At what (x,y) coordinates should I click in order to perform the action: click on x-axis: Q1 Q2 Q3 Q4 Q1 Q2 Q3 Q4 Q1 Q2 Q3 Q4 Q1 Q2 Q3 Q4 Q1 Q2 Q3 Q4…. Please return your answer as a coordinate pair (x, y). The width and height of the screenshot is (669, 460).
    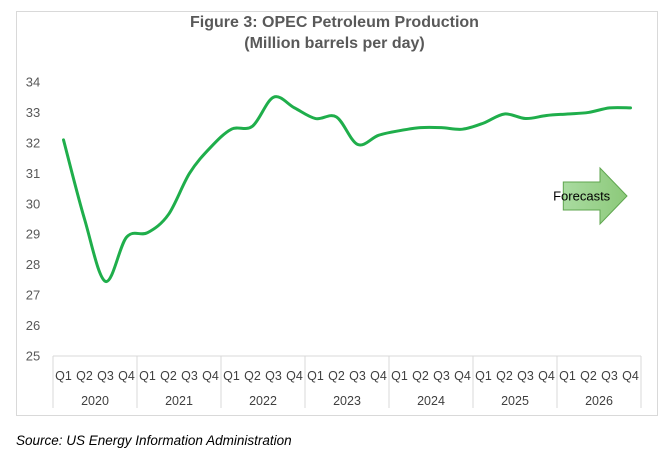
    Looking at the image, I should click on (347, 381).